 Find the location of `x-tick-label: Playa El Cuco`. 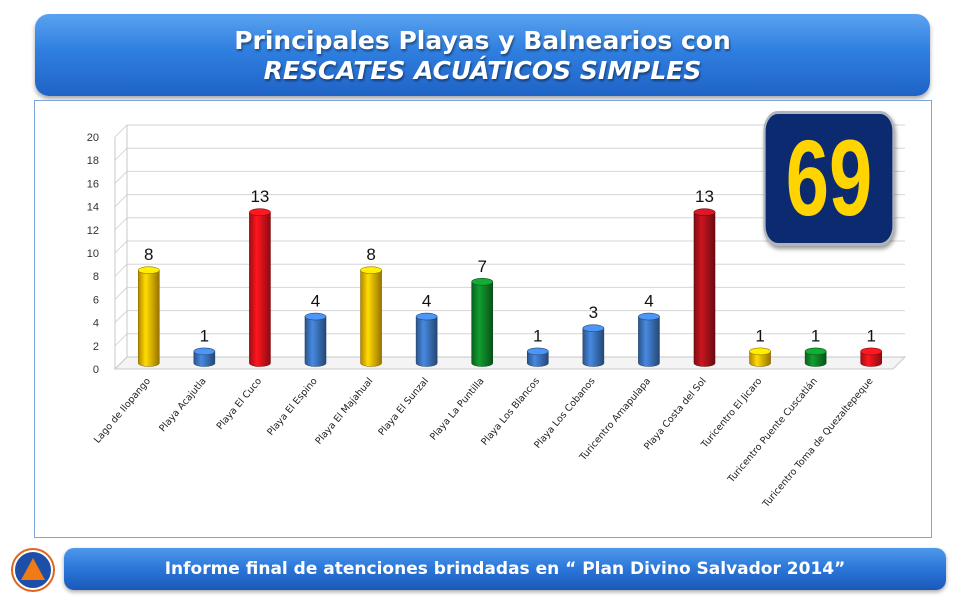

x-tick-label: Playa El Cuco is located at coordinates (240, 404).